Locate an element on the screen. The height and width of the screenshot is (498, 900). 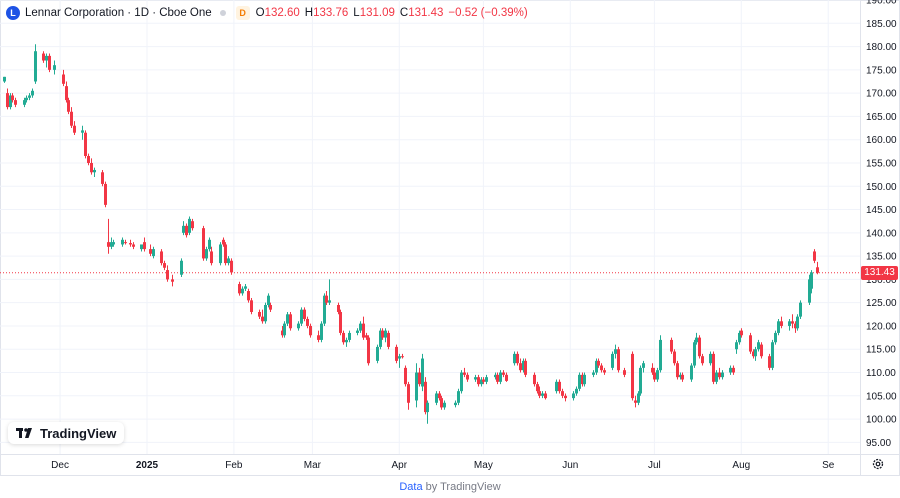
market-status-icon is located at coordinates (222, 13).